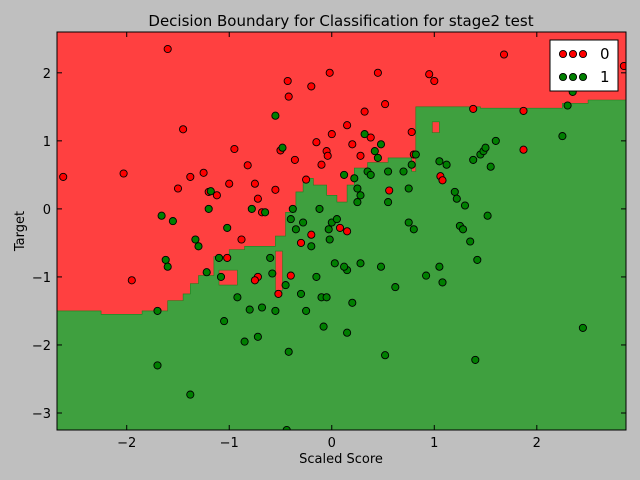 The height and width of the screenshot is (480, 640). What do you see at coordinates (434, 443) in the screenshot?
I see `x-tick-label: 1` at bounding box center [434, 443].